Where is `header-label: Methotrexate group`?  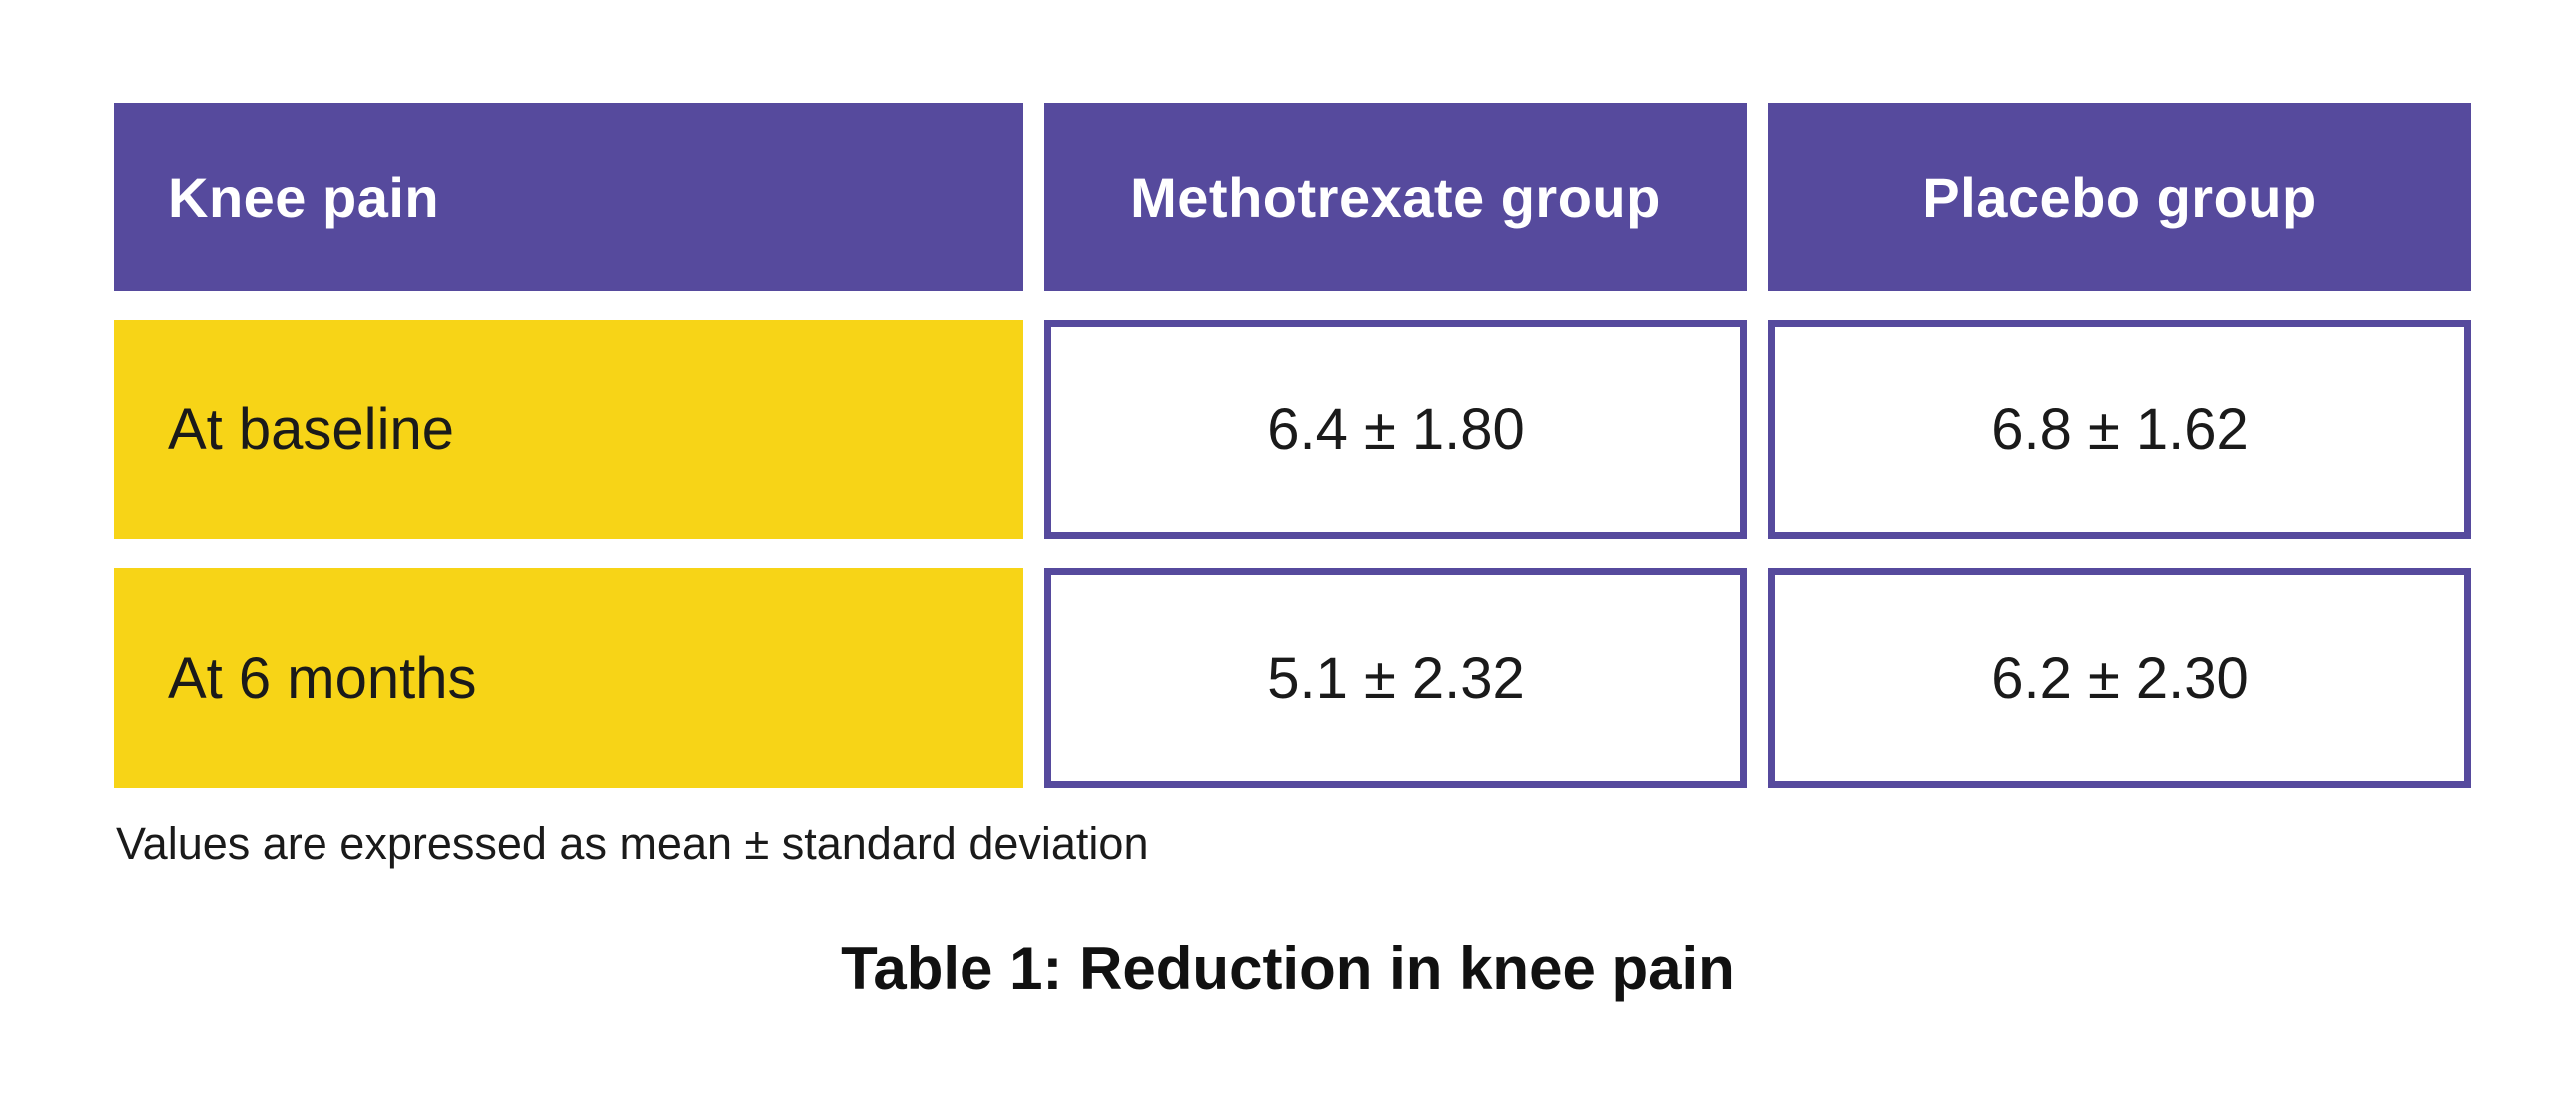 header-label: Methotrexate group is located at coordinates (1395, 197).